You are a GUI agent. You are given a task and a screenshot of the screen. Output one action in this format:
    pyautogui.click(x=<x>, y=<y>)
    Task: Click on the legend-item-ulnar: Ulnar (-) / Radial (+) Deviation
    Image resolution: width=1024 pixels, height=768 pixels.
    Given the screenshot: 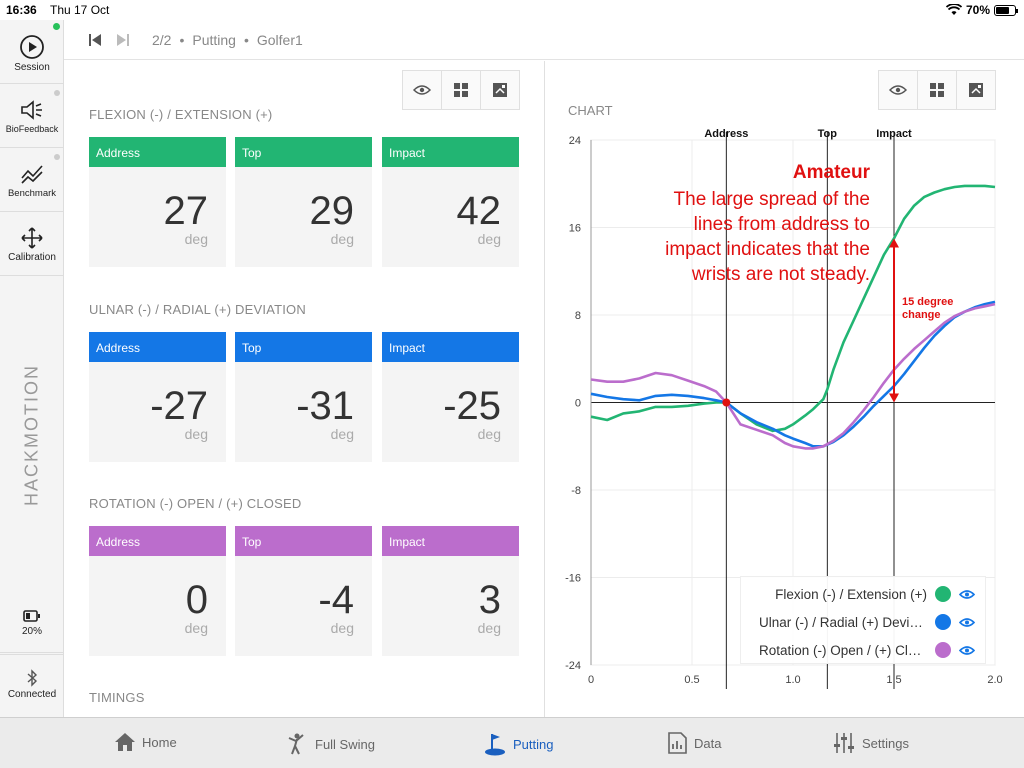 What is the action you would take?
    pyautogui.click(x=867, y=622)
    